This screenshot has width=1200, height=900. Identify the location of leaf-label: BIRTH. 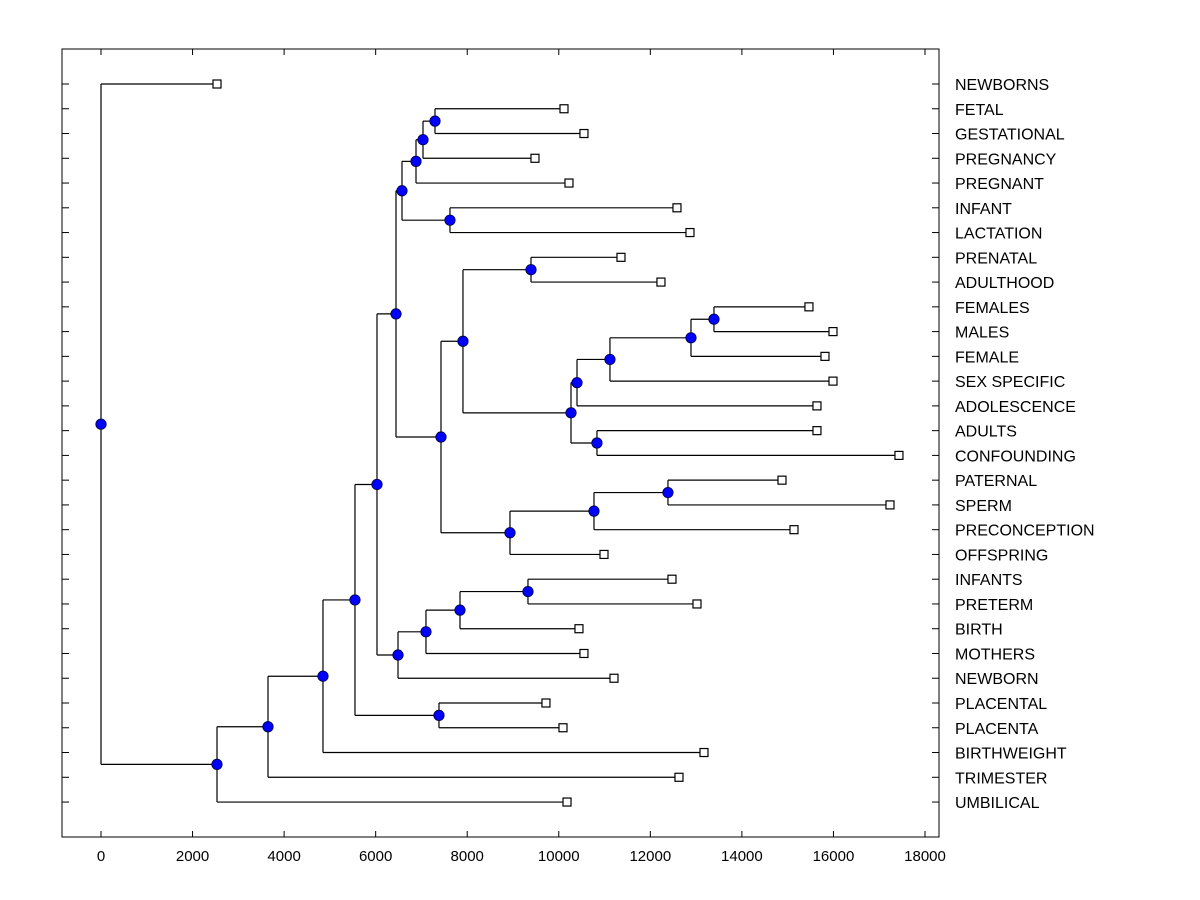
(979, 630).